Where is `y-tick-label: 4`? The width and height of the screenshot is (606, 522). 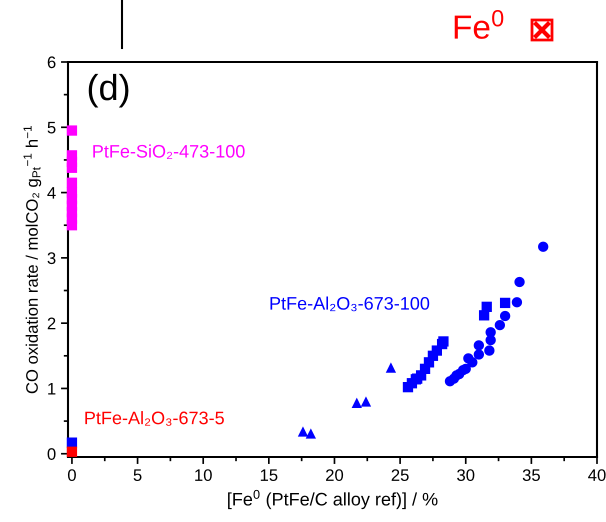 y-tick-label: 4 is located at coordinates (51, 193).